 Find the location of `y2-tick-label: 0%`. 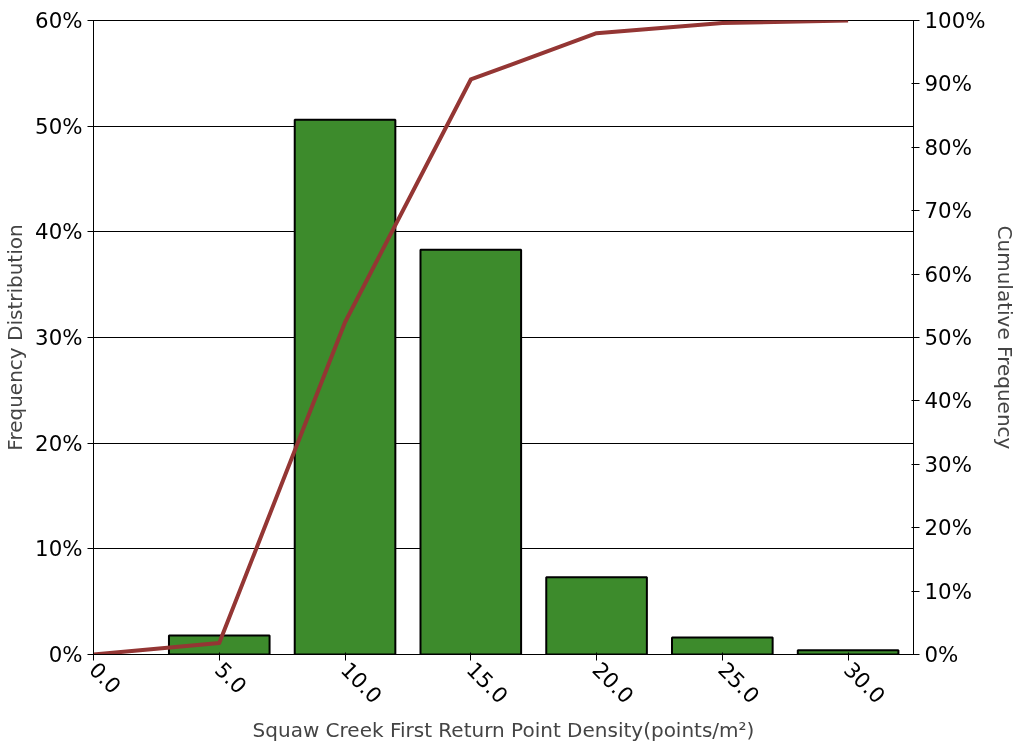

y2-tick-label: 0% is located at coordinates (941, 654).